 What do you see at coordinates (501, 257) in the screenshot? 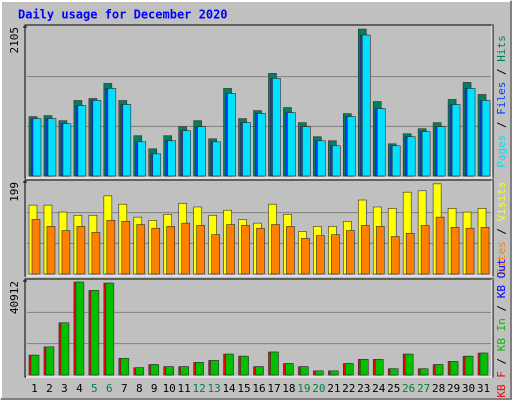
I see `legend-entry: Sites` at bounding box center [501, 257].